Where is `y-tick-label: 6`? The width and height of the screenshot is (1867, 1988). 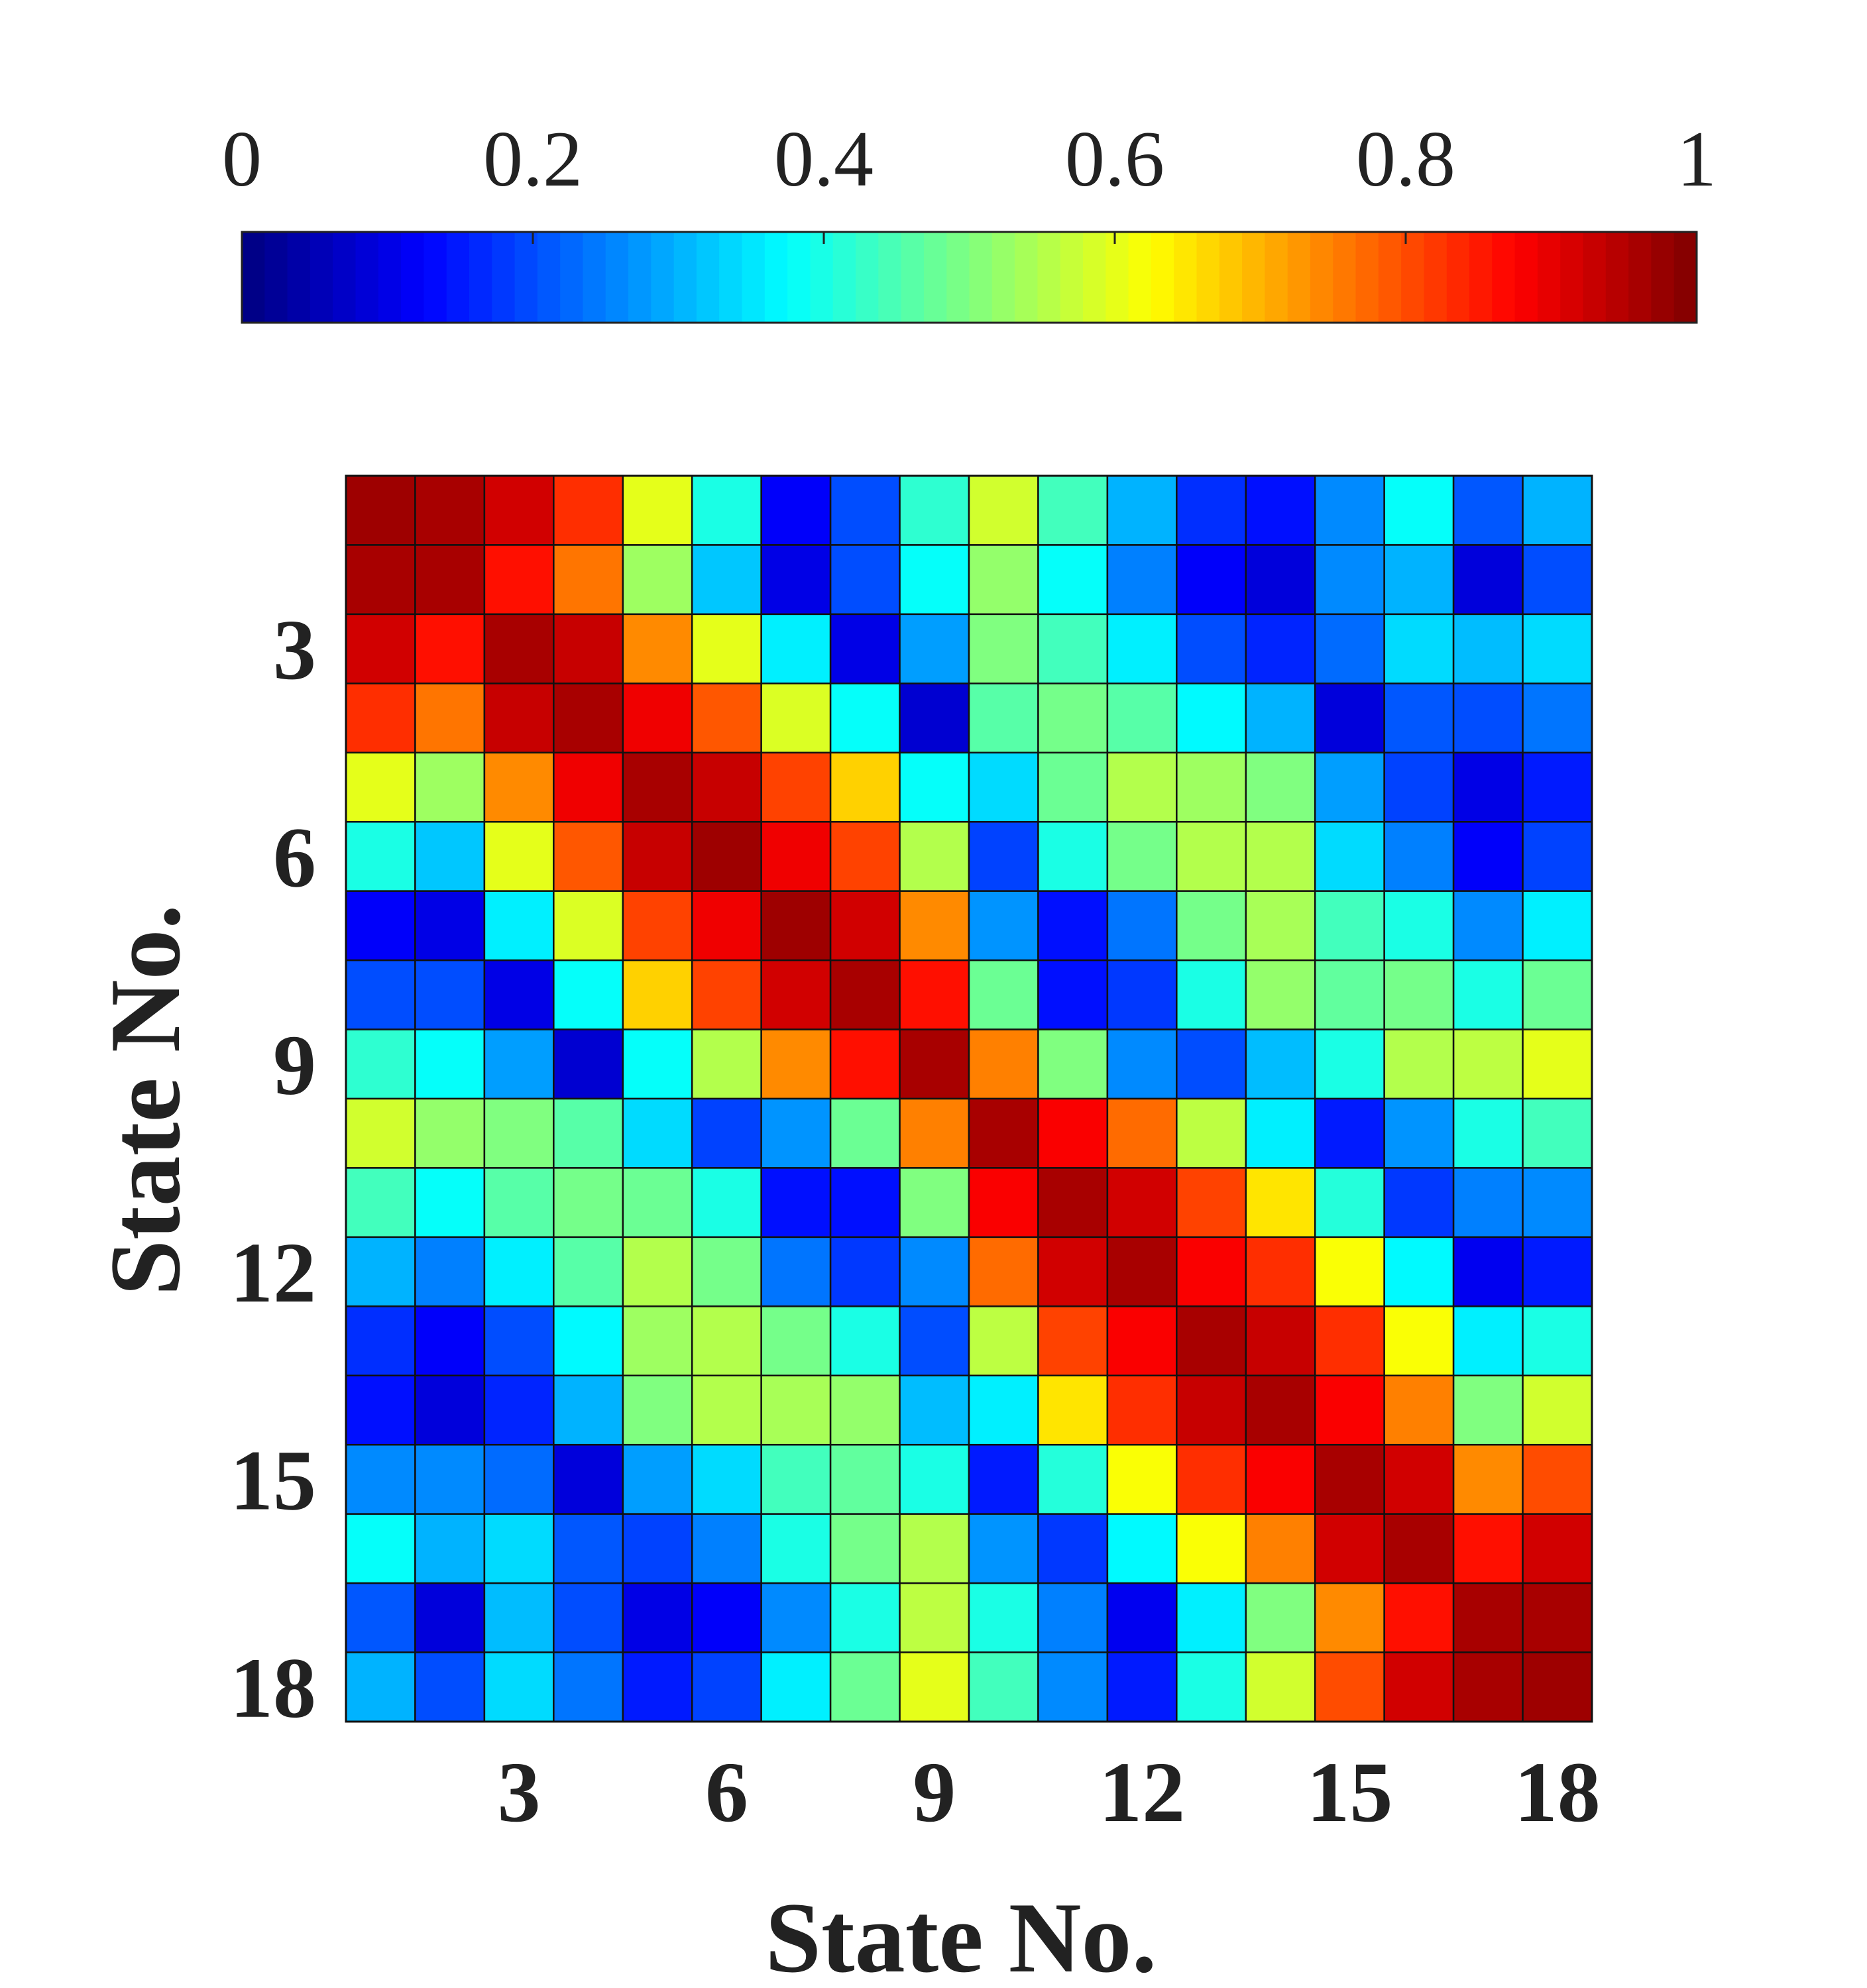 y-tick-label: 6 is located at coordinates (294, 857).